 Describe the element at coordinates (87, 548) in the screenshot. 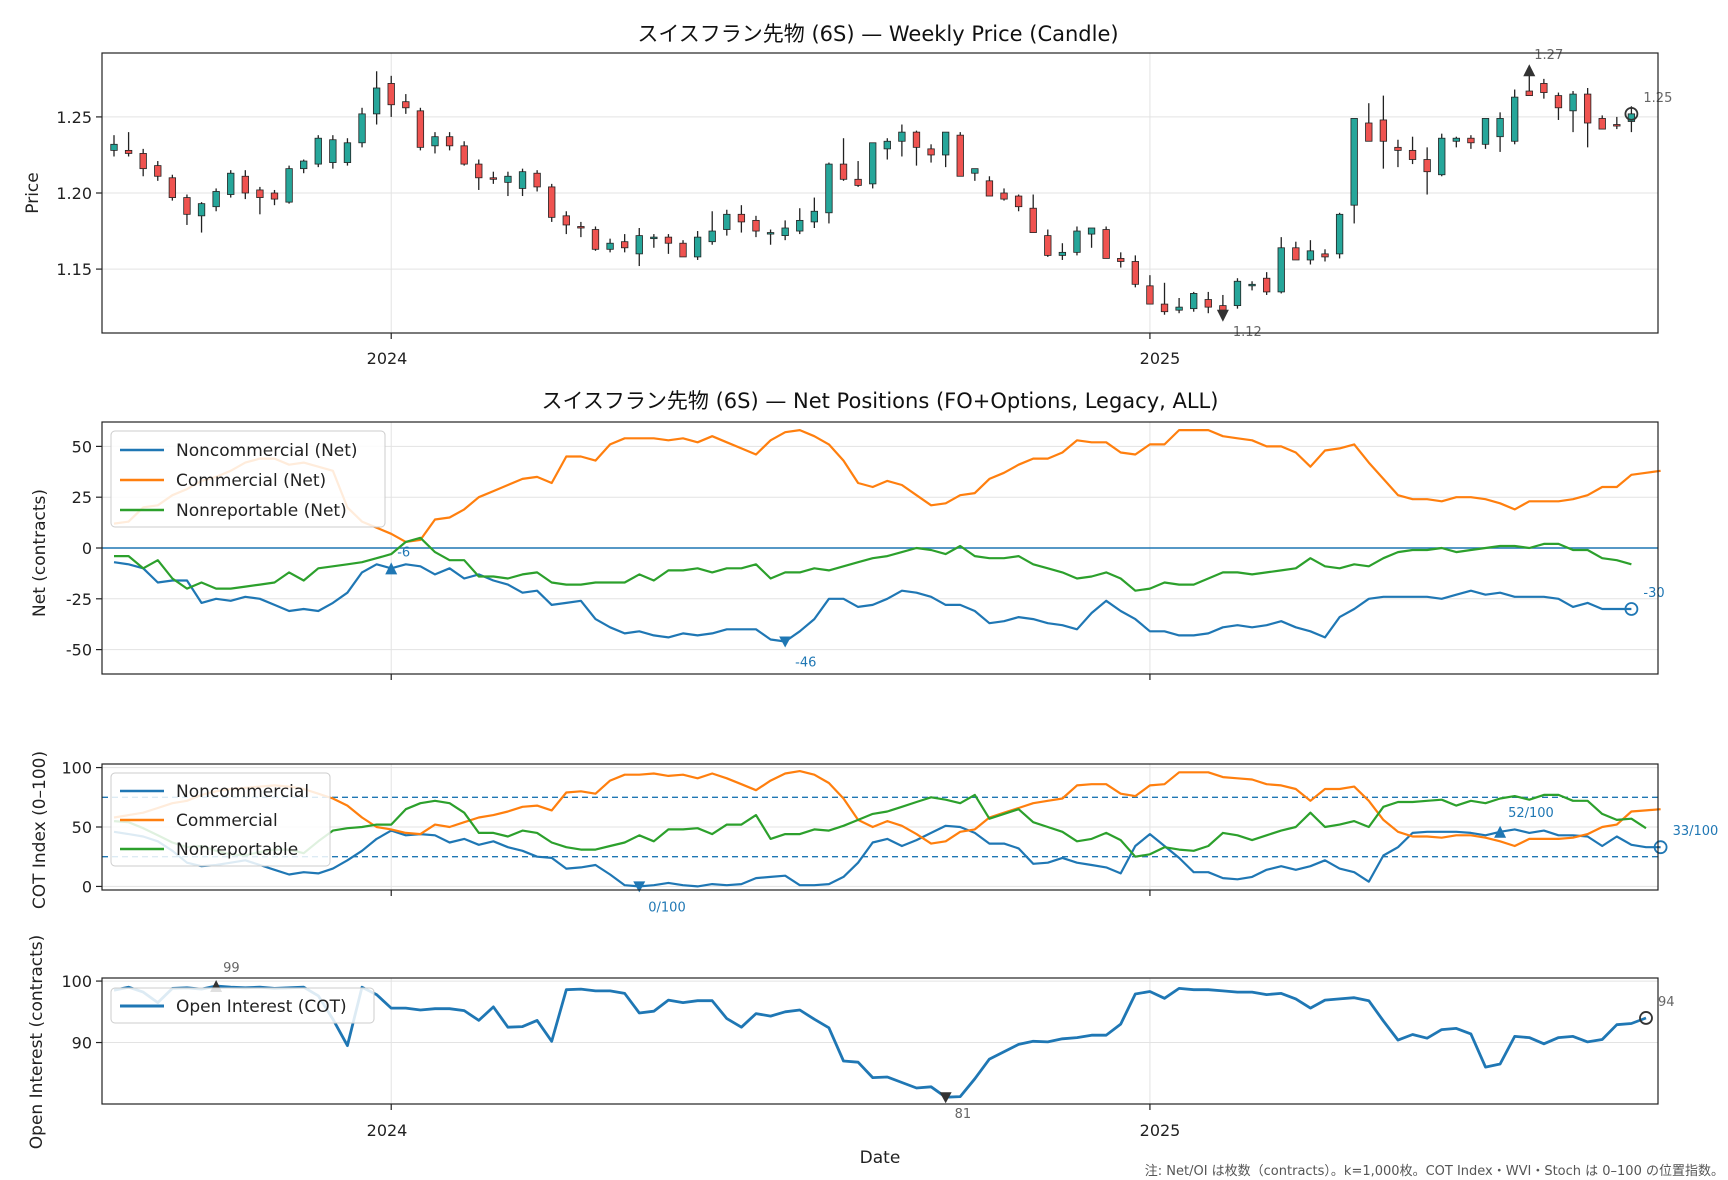

I see `y-tick-label: 0` at that location.